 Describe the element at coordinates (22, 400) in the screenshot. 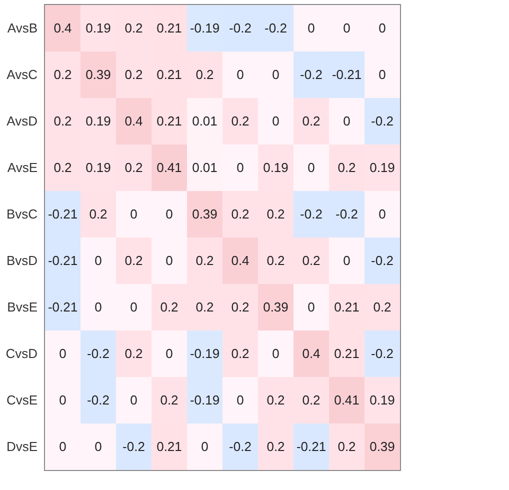

I see `y-tick-label: CvsE` at that location.